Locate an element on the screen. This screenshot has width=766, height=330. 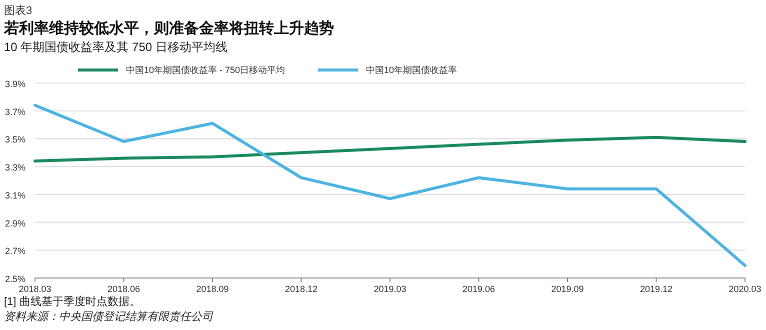
y-tick-label: 2.7% is located at coordinates (15, 251).